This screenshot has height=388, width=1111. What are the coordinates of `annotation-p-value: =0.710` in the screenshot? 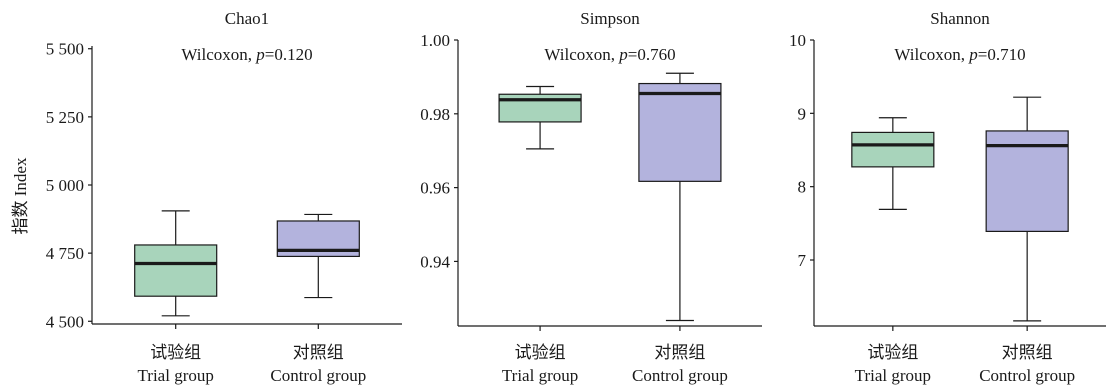 It's located at (1002, 54).